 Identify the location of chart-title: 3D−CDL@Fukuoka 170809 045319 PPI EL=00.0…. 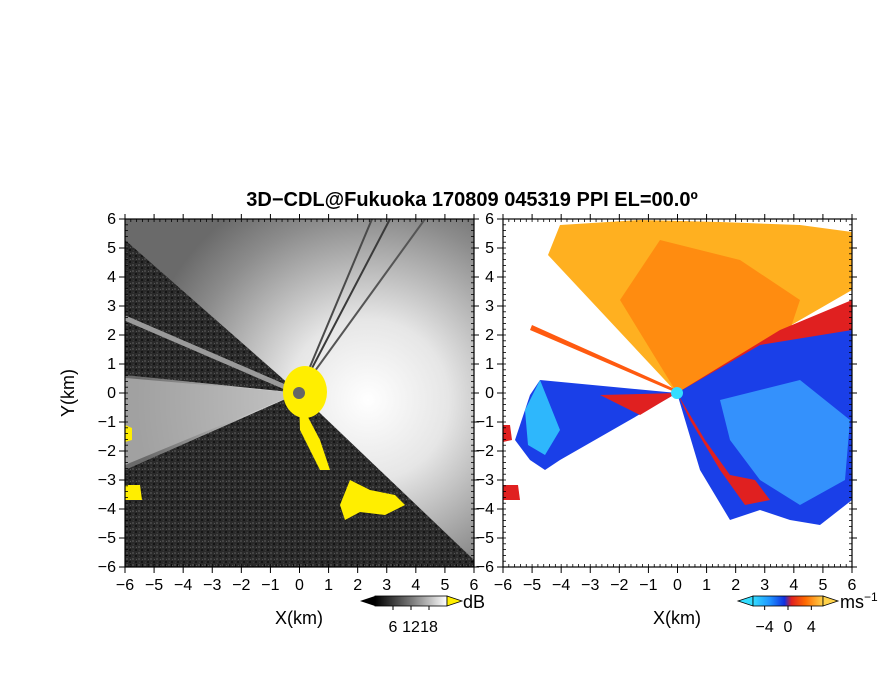
(472, 200).